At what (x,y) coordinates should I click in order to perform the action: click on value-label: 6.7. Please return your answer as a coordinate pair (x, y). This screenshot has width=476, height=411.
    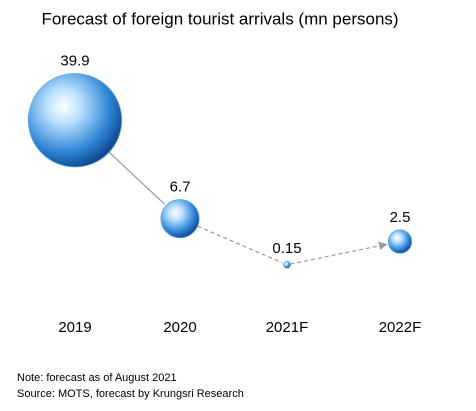
    Looking at the image, I should click on (180, 186).